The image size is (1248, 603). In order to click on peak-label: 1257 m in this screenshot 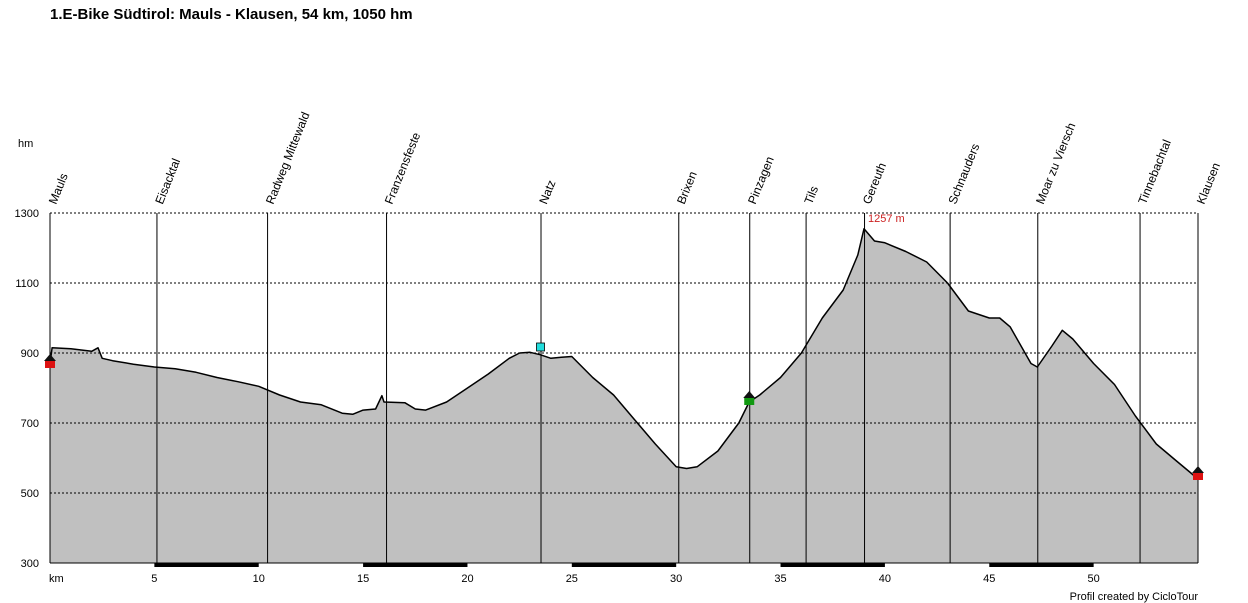, I will do `click(886, 219)`.